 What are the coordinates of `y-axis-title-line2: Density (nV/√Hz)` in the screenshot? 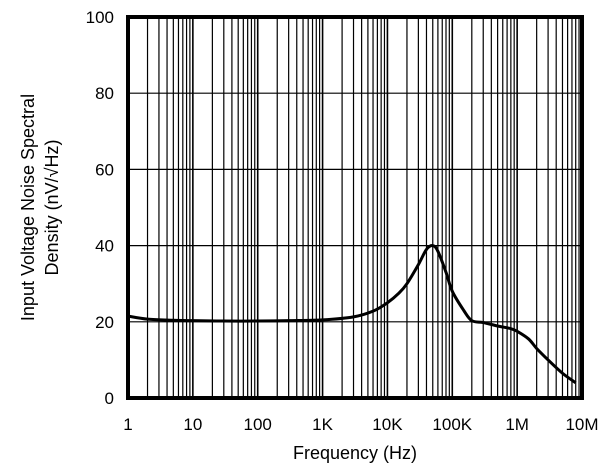 It's located at (52, 208).